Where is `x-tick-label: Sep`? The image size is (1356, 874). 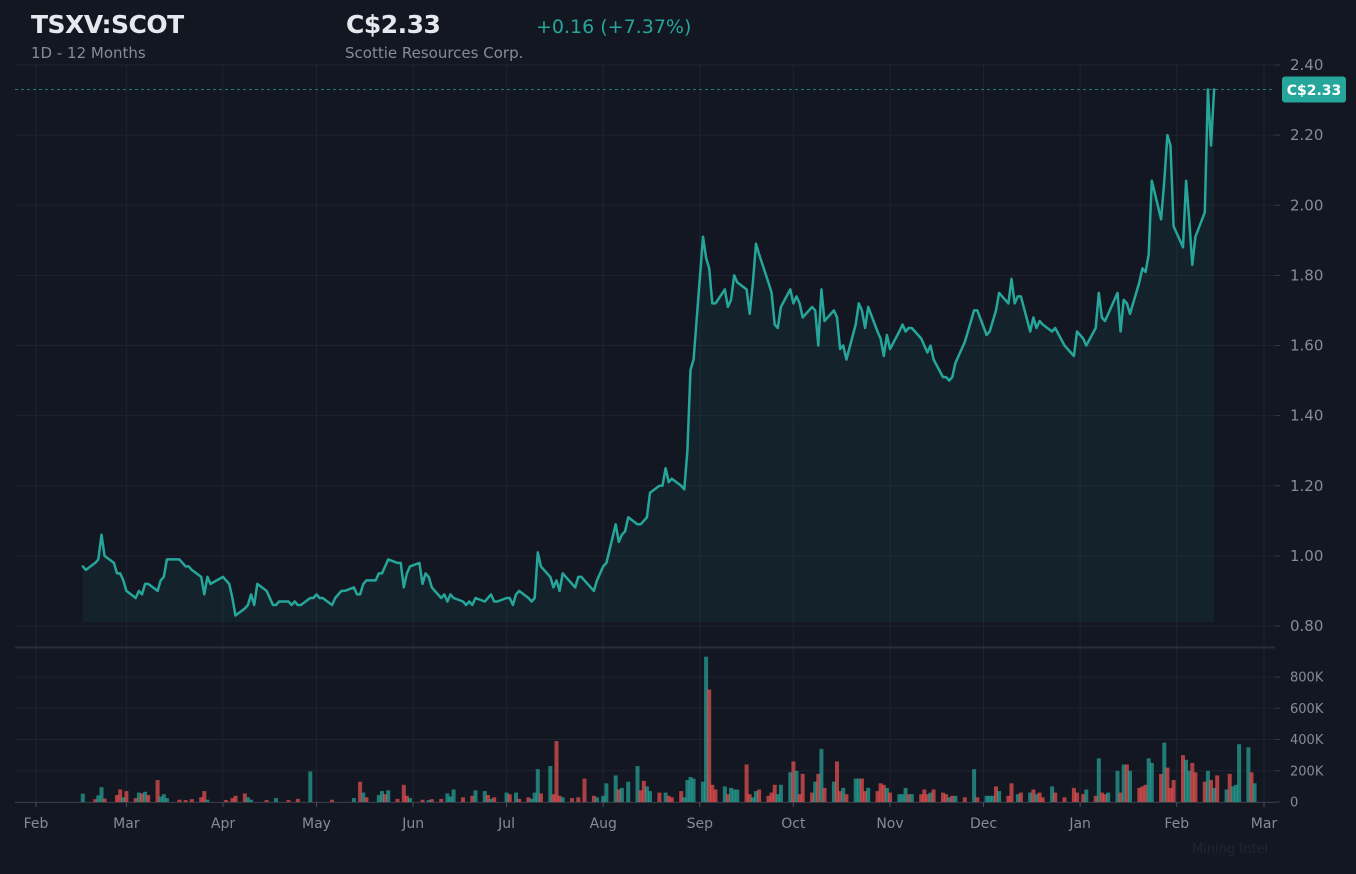 x-tick-label: Sep is located at coordinates (700, 824).